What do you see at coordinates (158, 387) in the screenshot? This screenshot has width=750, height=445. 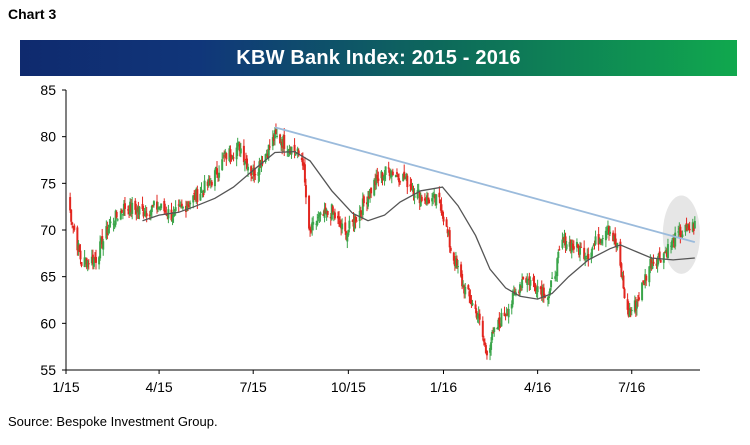 I see `x-tick-label: 4/15` at bounding box center [158, 387].